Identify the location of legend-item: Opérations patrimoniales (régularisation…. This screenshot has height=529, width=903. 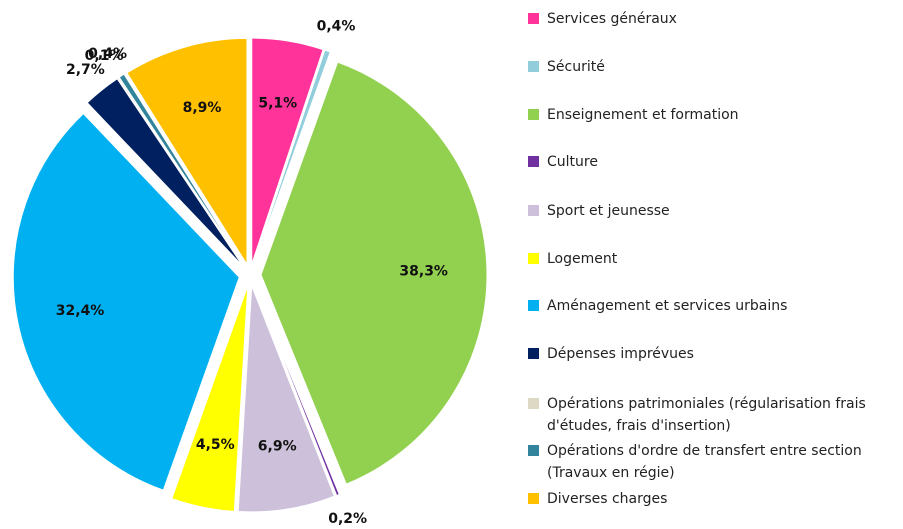
(713, 415).